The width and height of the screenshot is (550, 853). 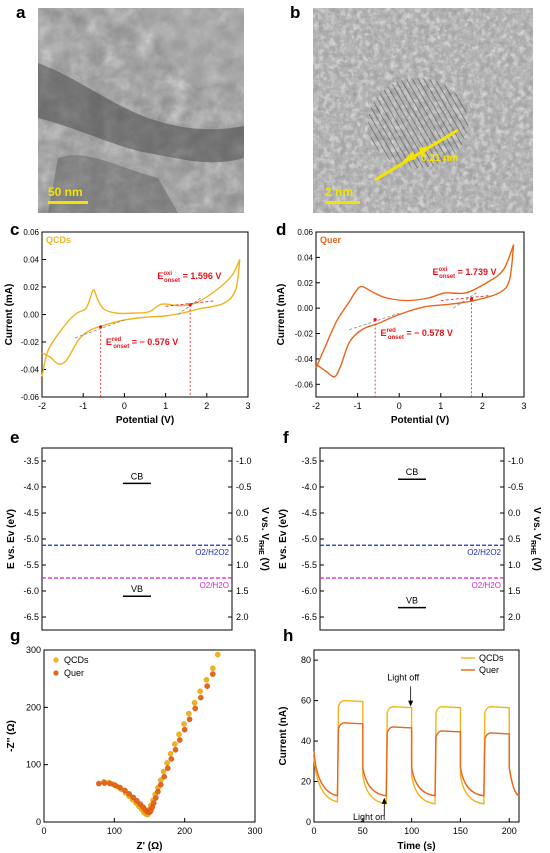 I want to click on y-axis-label: -Z'' (Ω), so click(x=11, y=736).